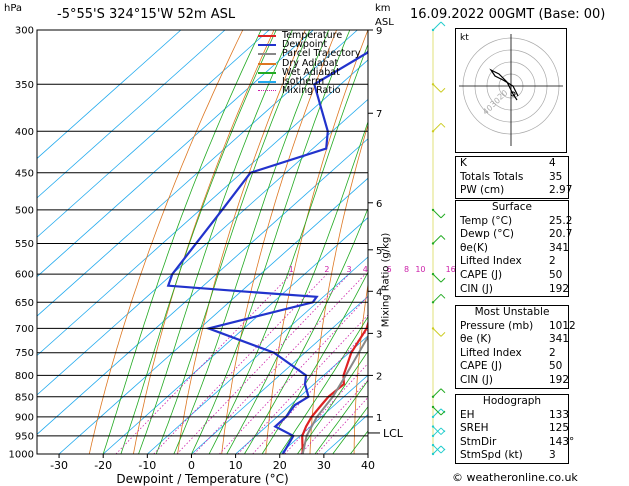 This screenshot has width=629, height=486. Describe the element at coordinates (513, 94) in the screenshot. I see `storm-motion-marker` at that location.